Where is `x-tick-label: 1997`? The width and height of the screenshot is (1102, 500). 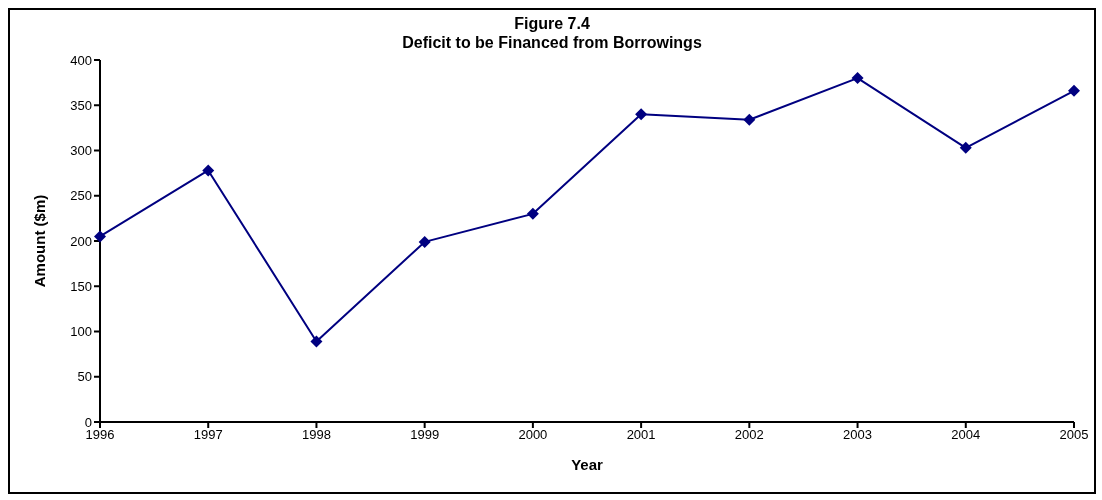 x-tick-label: 1997 is located at coordinates (208, 435).